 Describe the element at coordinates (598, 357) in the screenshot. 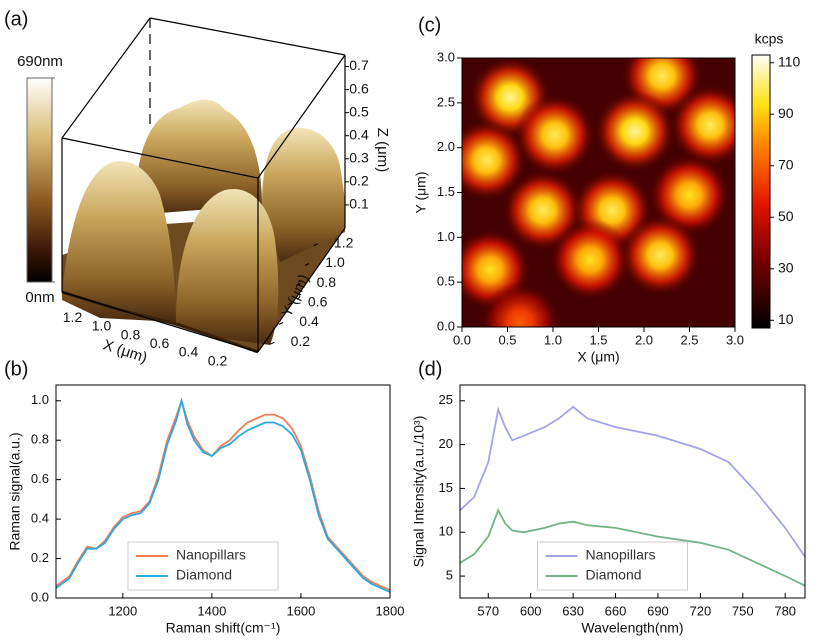

I see `x-axis-title: X (μm)` at that location.